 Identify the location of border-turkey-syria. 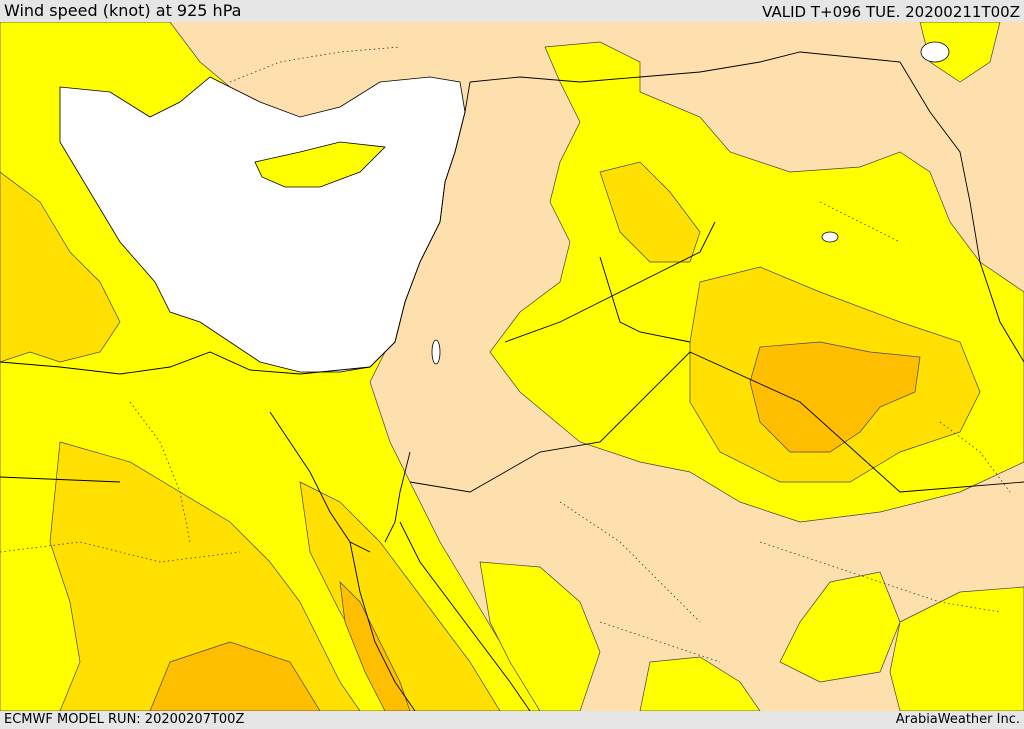
(685, 67).